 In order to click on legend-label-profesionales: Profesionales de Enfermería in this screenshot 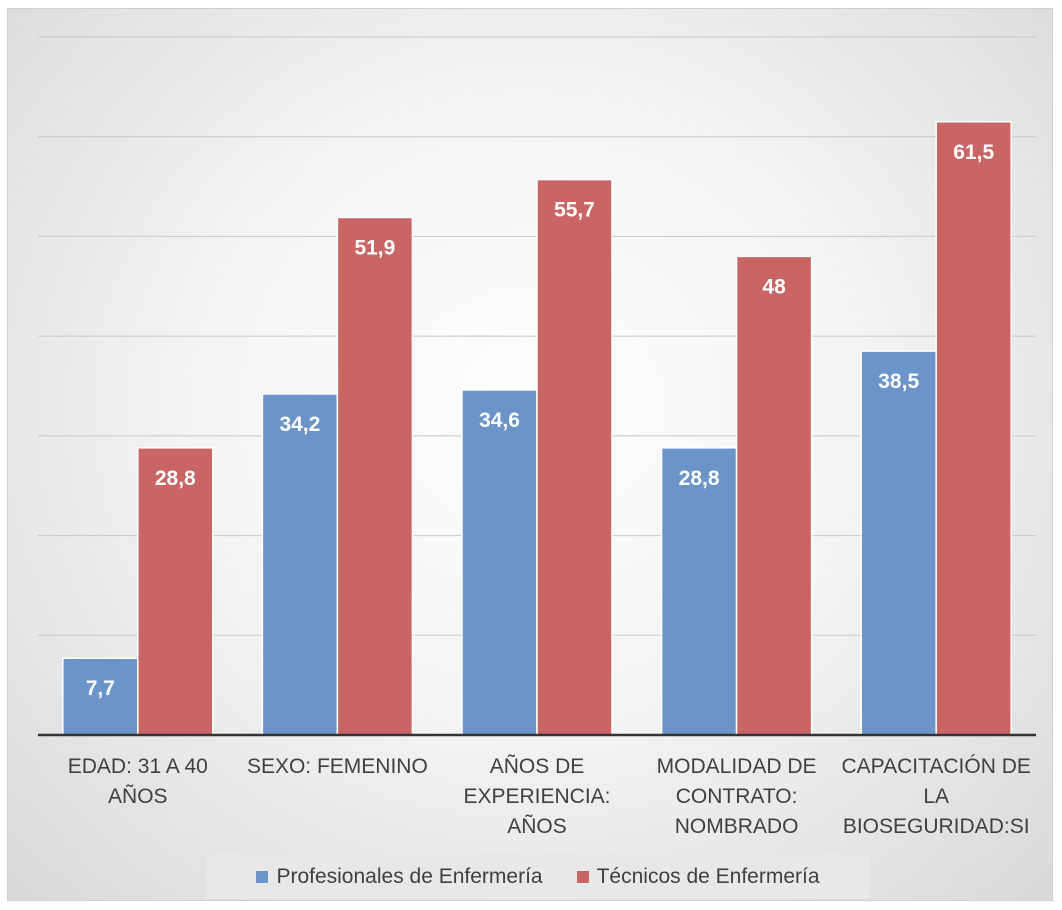, I will do `click(409, 876)`.